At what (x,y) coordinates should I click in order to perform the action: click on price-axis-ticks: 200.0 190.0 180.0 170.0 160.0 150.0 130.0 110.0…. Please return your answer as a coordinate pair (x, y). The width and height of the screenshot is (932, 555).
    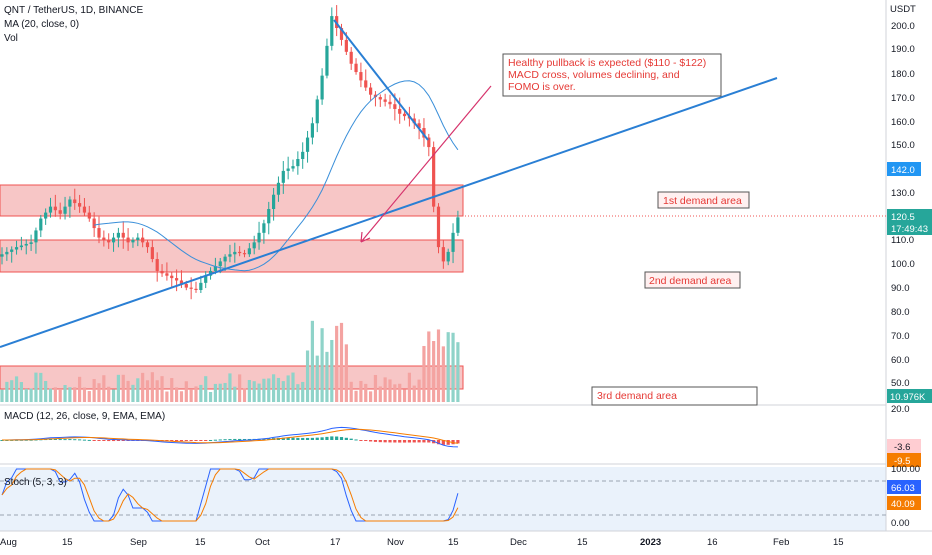
    Looking at the image, I should click on (903, 205).